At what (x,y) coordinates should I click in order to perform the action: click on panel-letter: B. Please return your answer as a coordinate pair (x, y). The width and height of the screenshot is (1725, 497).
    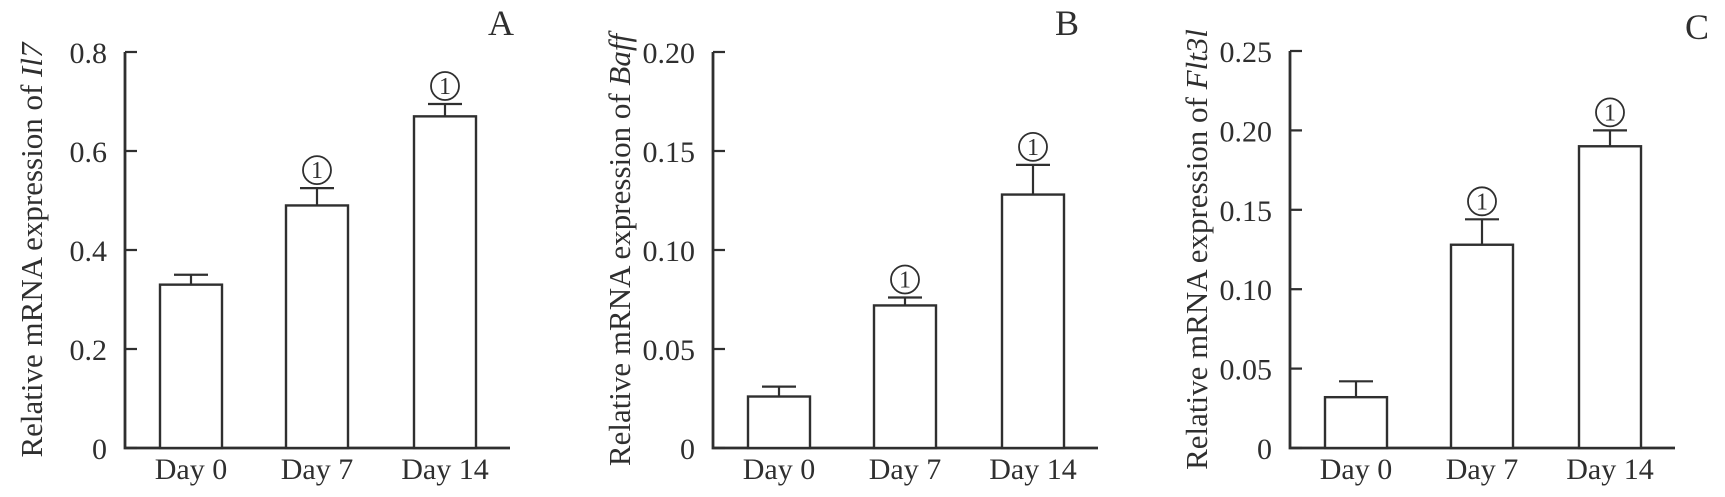
    Looking at the image, I should click on (1067, 23).